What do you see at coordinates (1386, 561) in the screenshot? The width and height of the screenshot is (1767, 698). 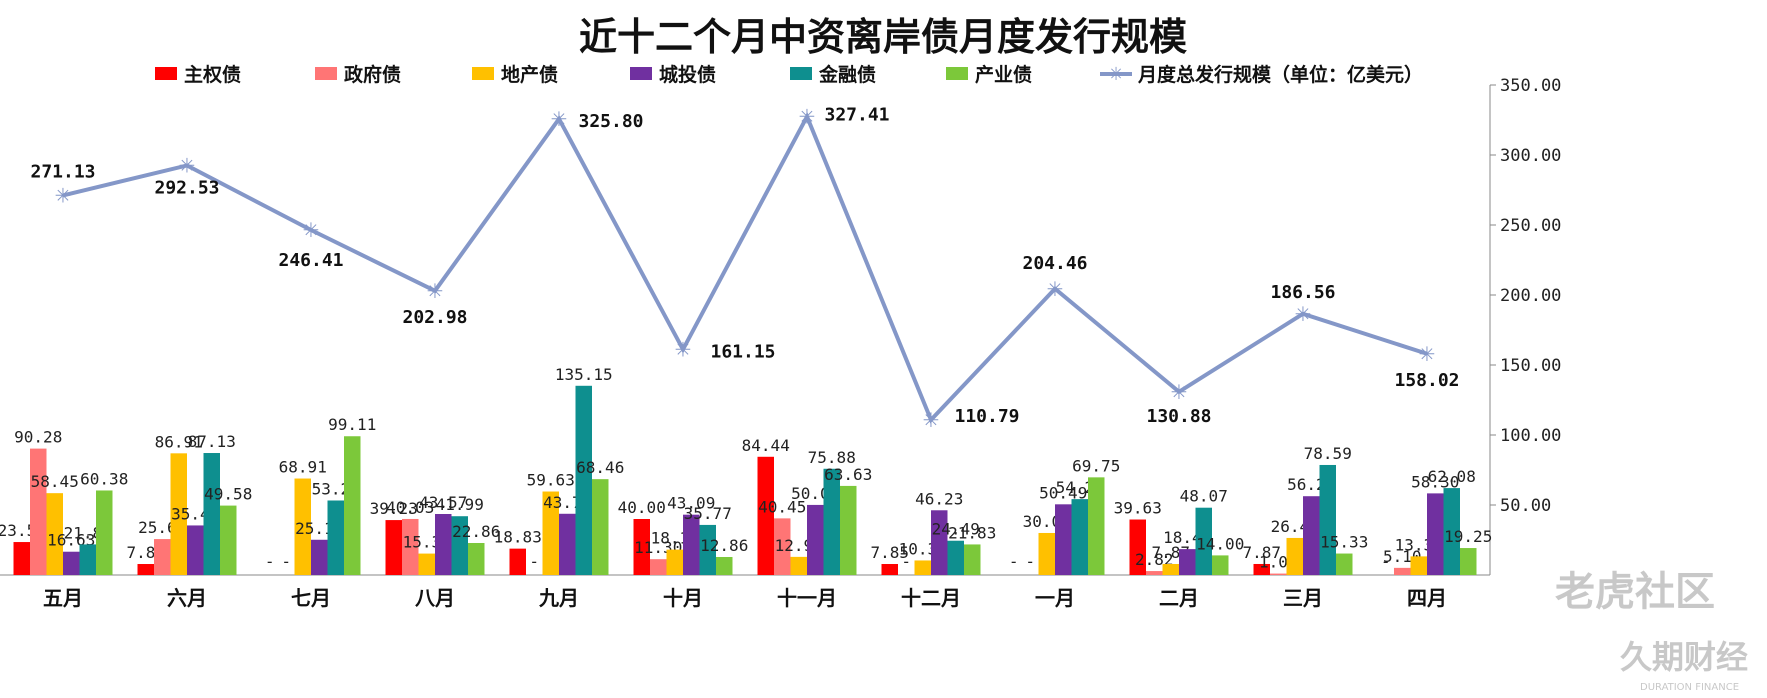 I see `bar-label-empty-1-12: -` at bounding box center [1386, 561].